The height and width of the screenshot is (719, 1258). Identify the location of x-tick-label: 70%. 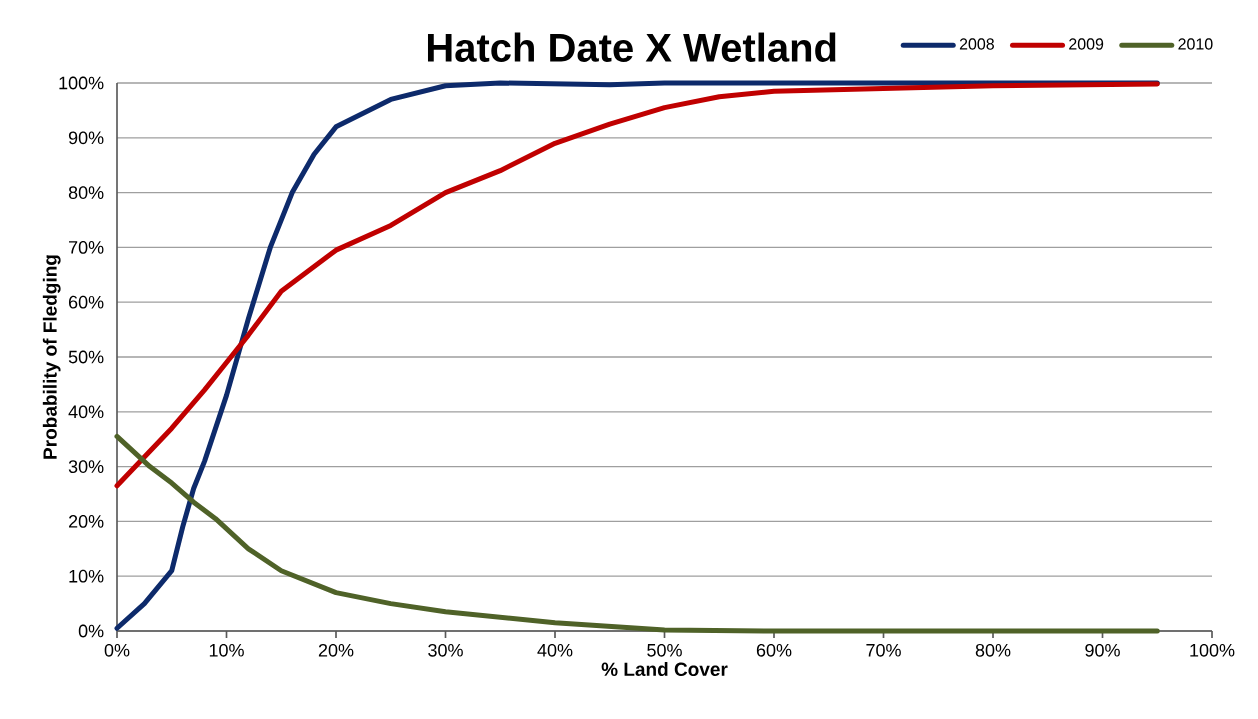
(883, 650).